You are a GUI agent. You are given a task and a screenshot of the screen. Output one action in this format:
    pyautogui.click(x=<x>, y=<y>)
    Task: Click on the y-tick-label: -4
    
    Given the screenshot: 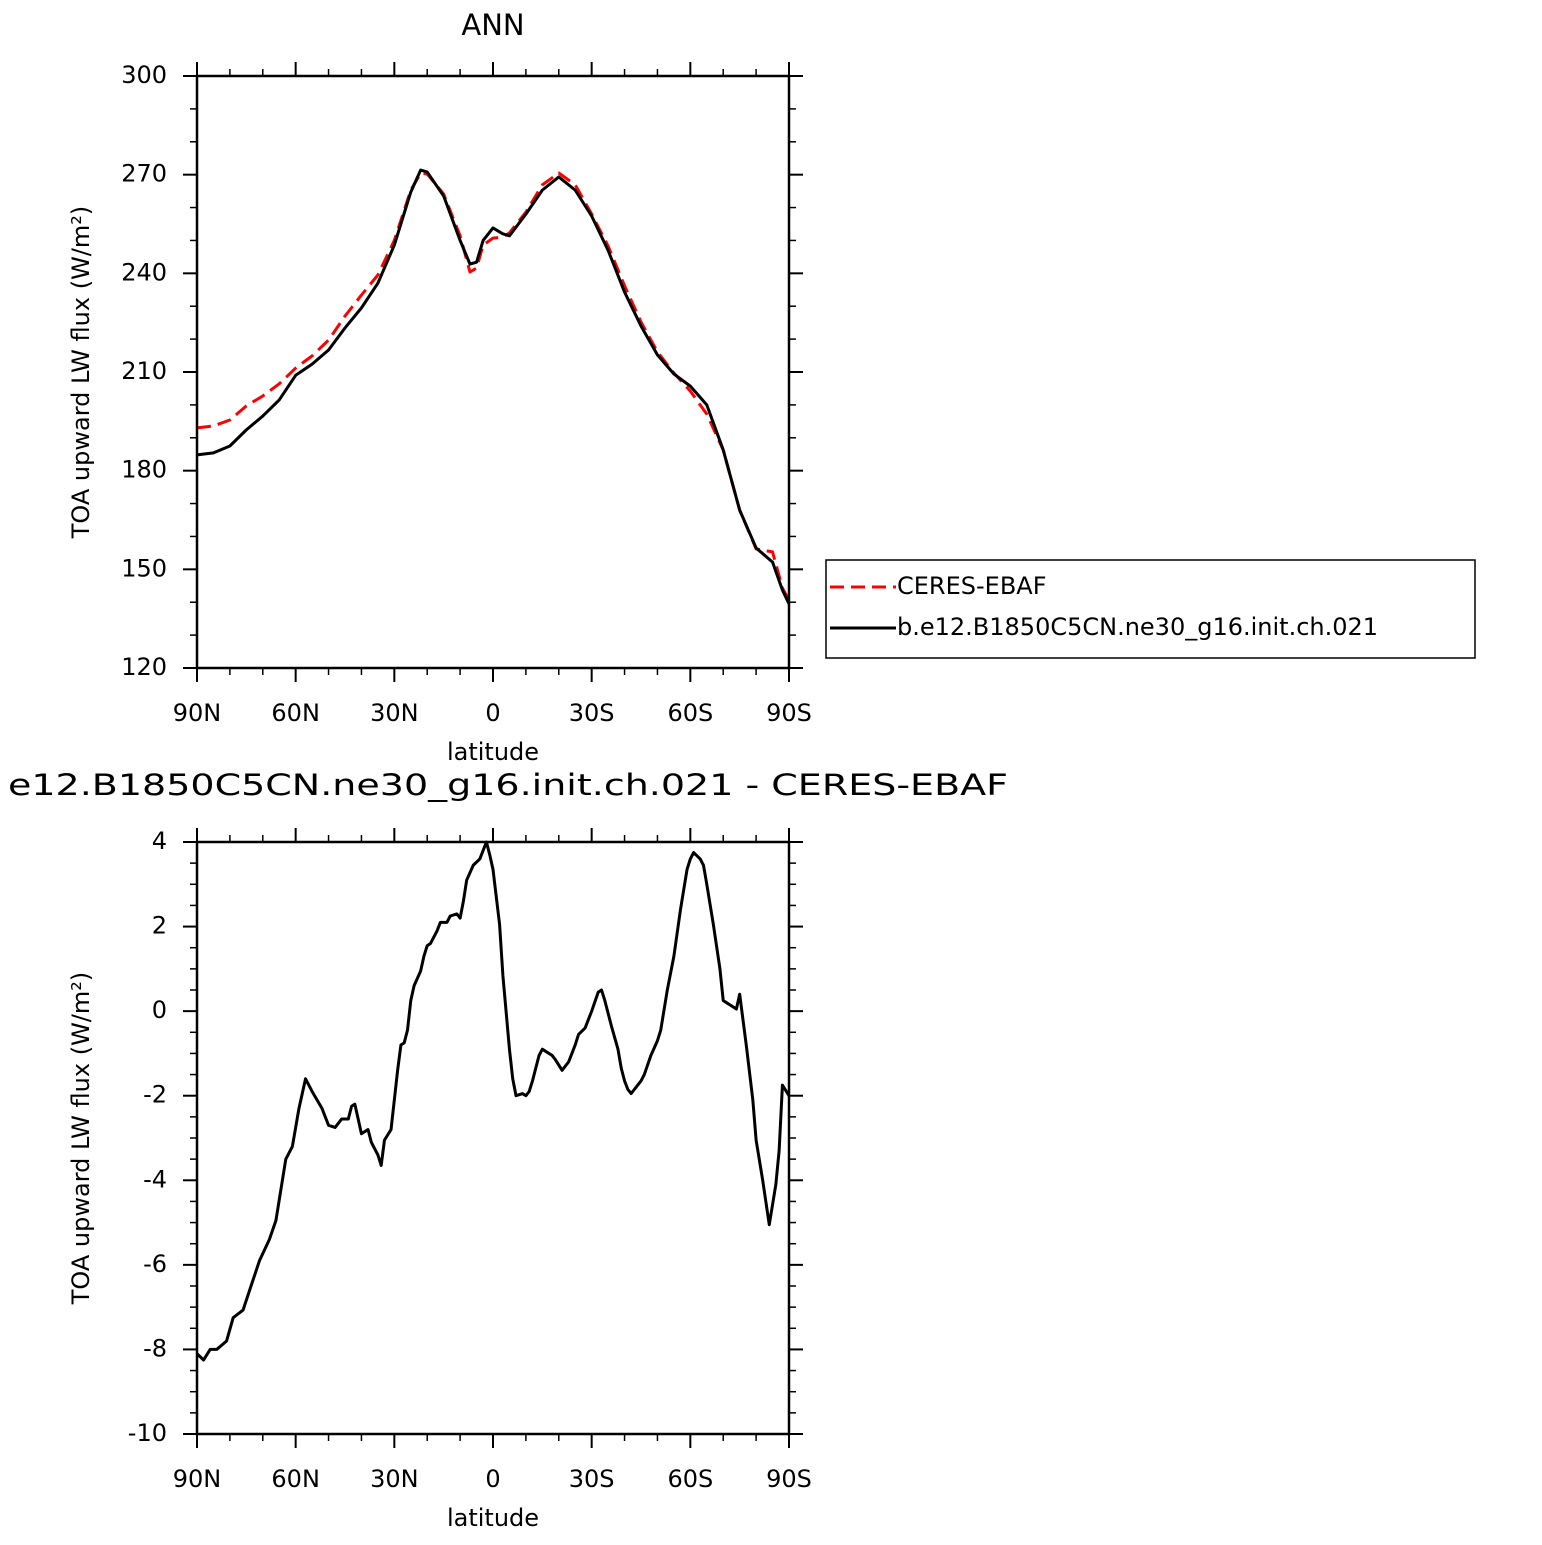 What is the action you would take?
    pyautogui.click(x=155, y=1179)
    